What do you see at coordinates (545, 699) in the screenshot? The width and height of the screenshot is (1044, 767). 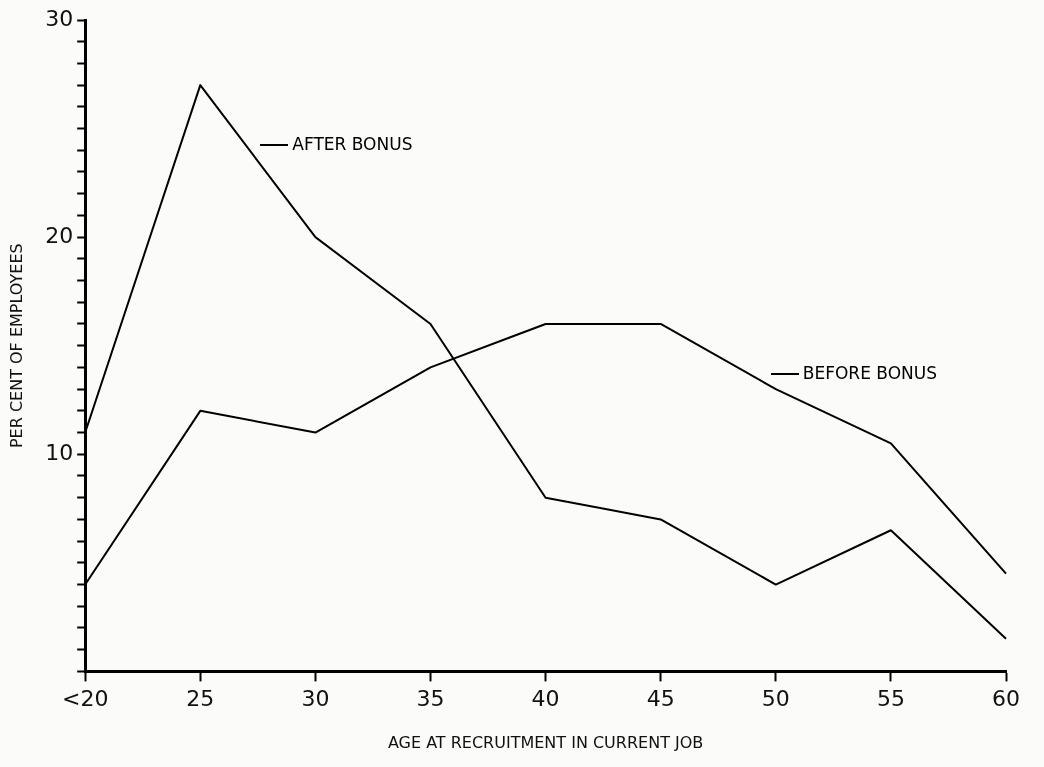 I see `x-tick-label: 40` at bounding box center [545, 699].